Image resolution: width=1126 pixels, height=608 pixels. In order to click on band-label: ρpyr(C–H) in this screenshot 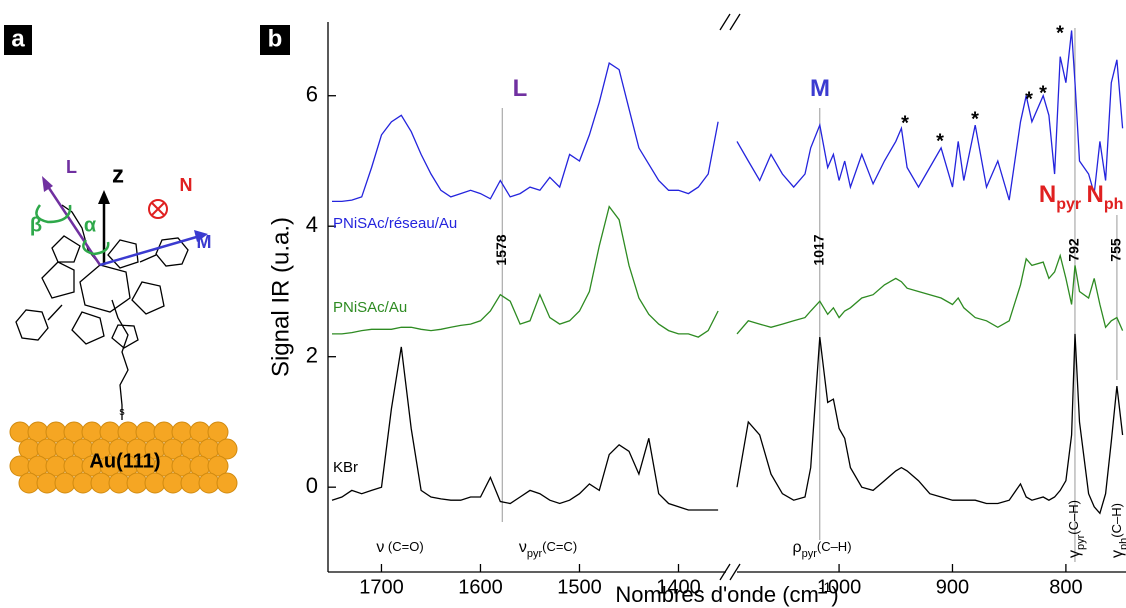, I will do `click(821, 549)`.